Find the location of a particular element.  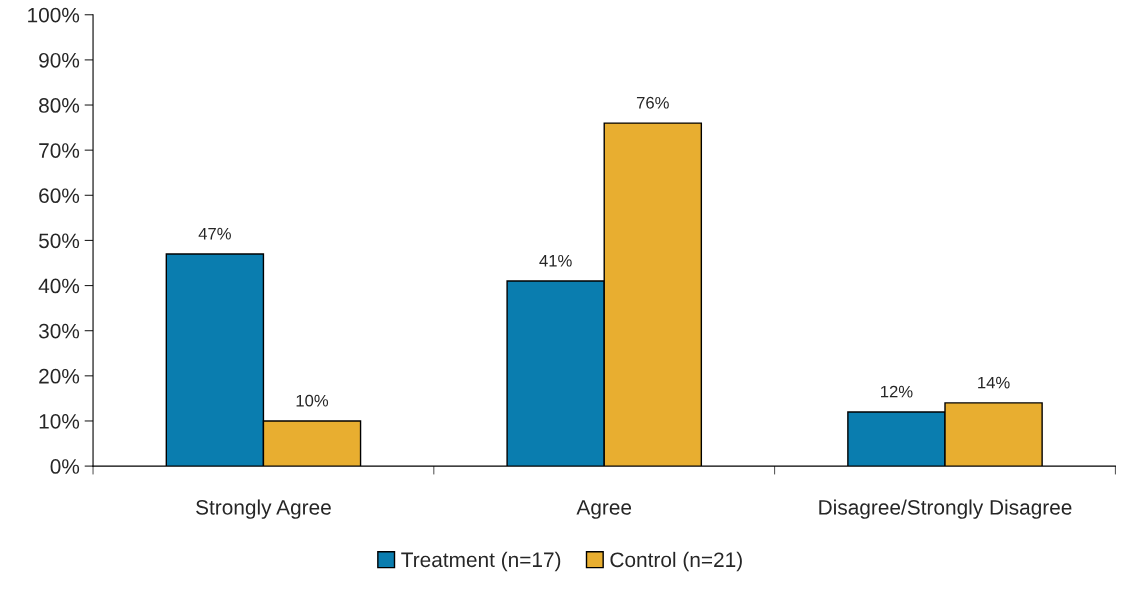

y-tick-label: 30% is located at coordinates (59, 331).